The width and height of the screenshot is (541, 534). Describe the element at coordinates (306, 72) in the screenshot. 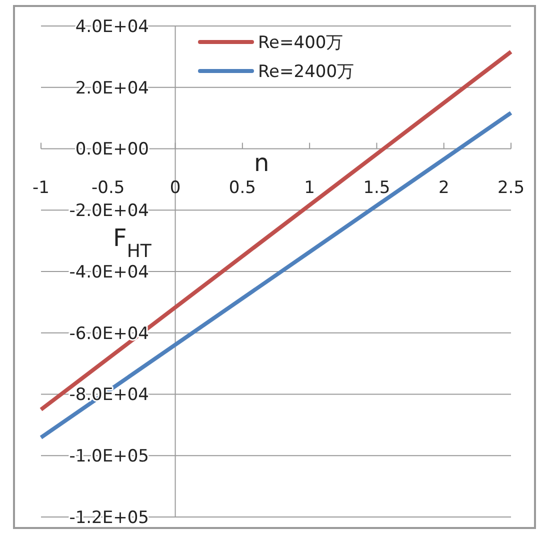

I see `legend-label: Re=2400万` at that location.